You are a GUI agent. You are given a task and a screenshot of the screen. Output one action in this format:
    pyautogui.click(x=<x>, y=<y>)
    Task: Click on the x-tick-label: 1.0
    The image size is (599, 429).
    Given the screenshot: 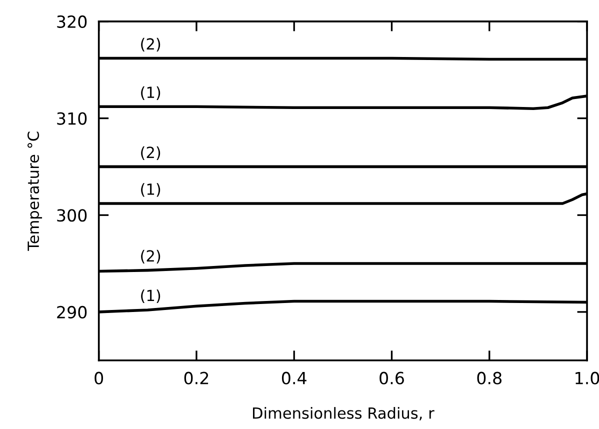 What is the action you would take?
    pyautogui.click(x=587, y=378)
    